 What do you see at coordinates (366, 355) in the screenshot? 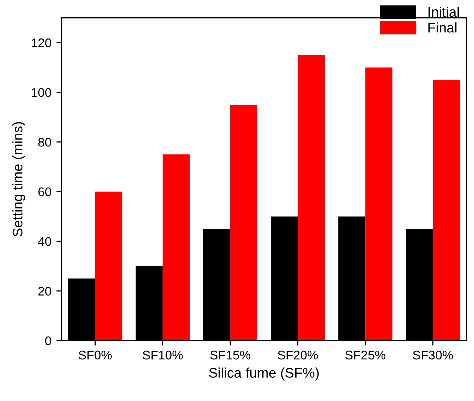
I see `x-tick-label: SF25%` at bounding box center [366, 355].